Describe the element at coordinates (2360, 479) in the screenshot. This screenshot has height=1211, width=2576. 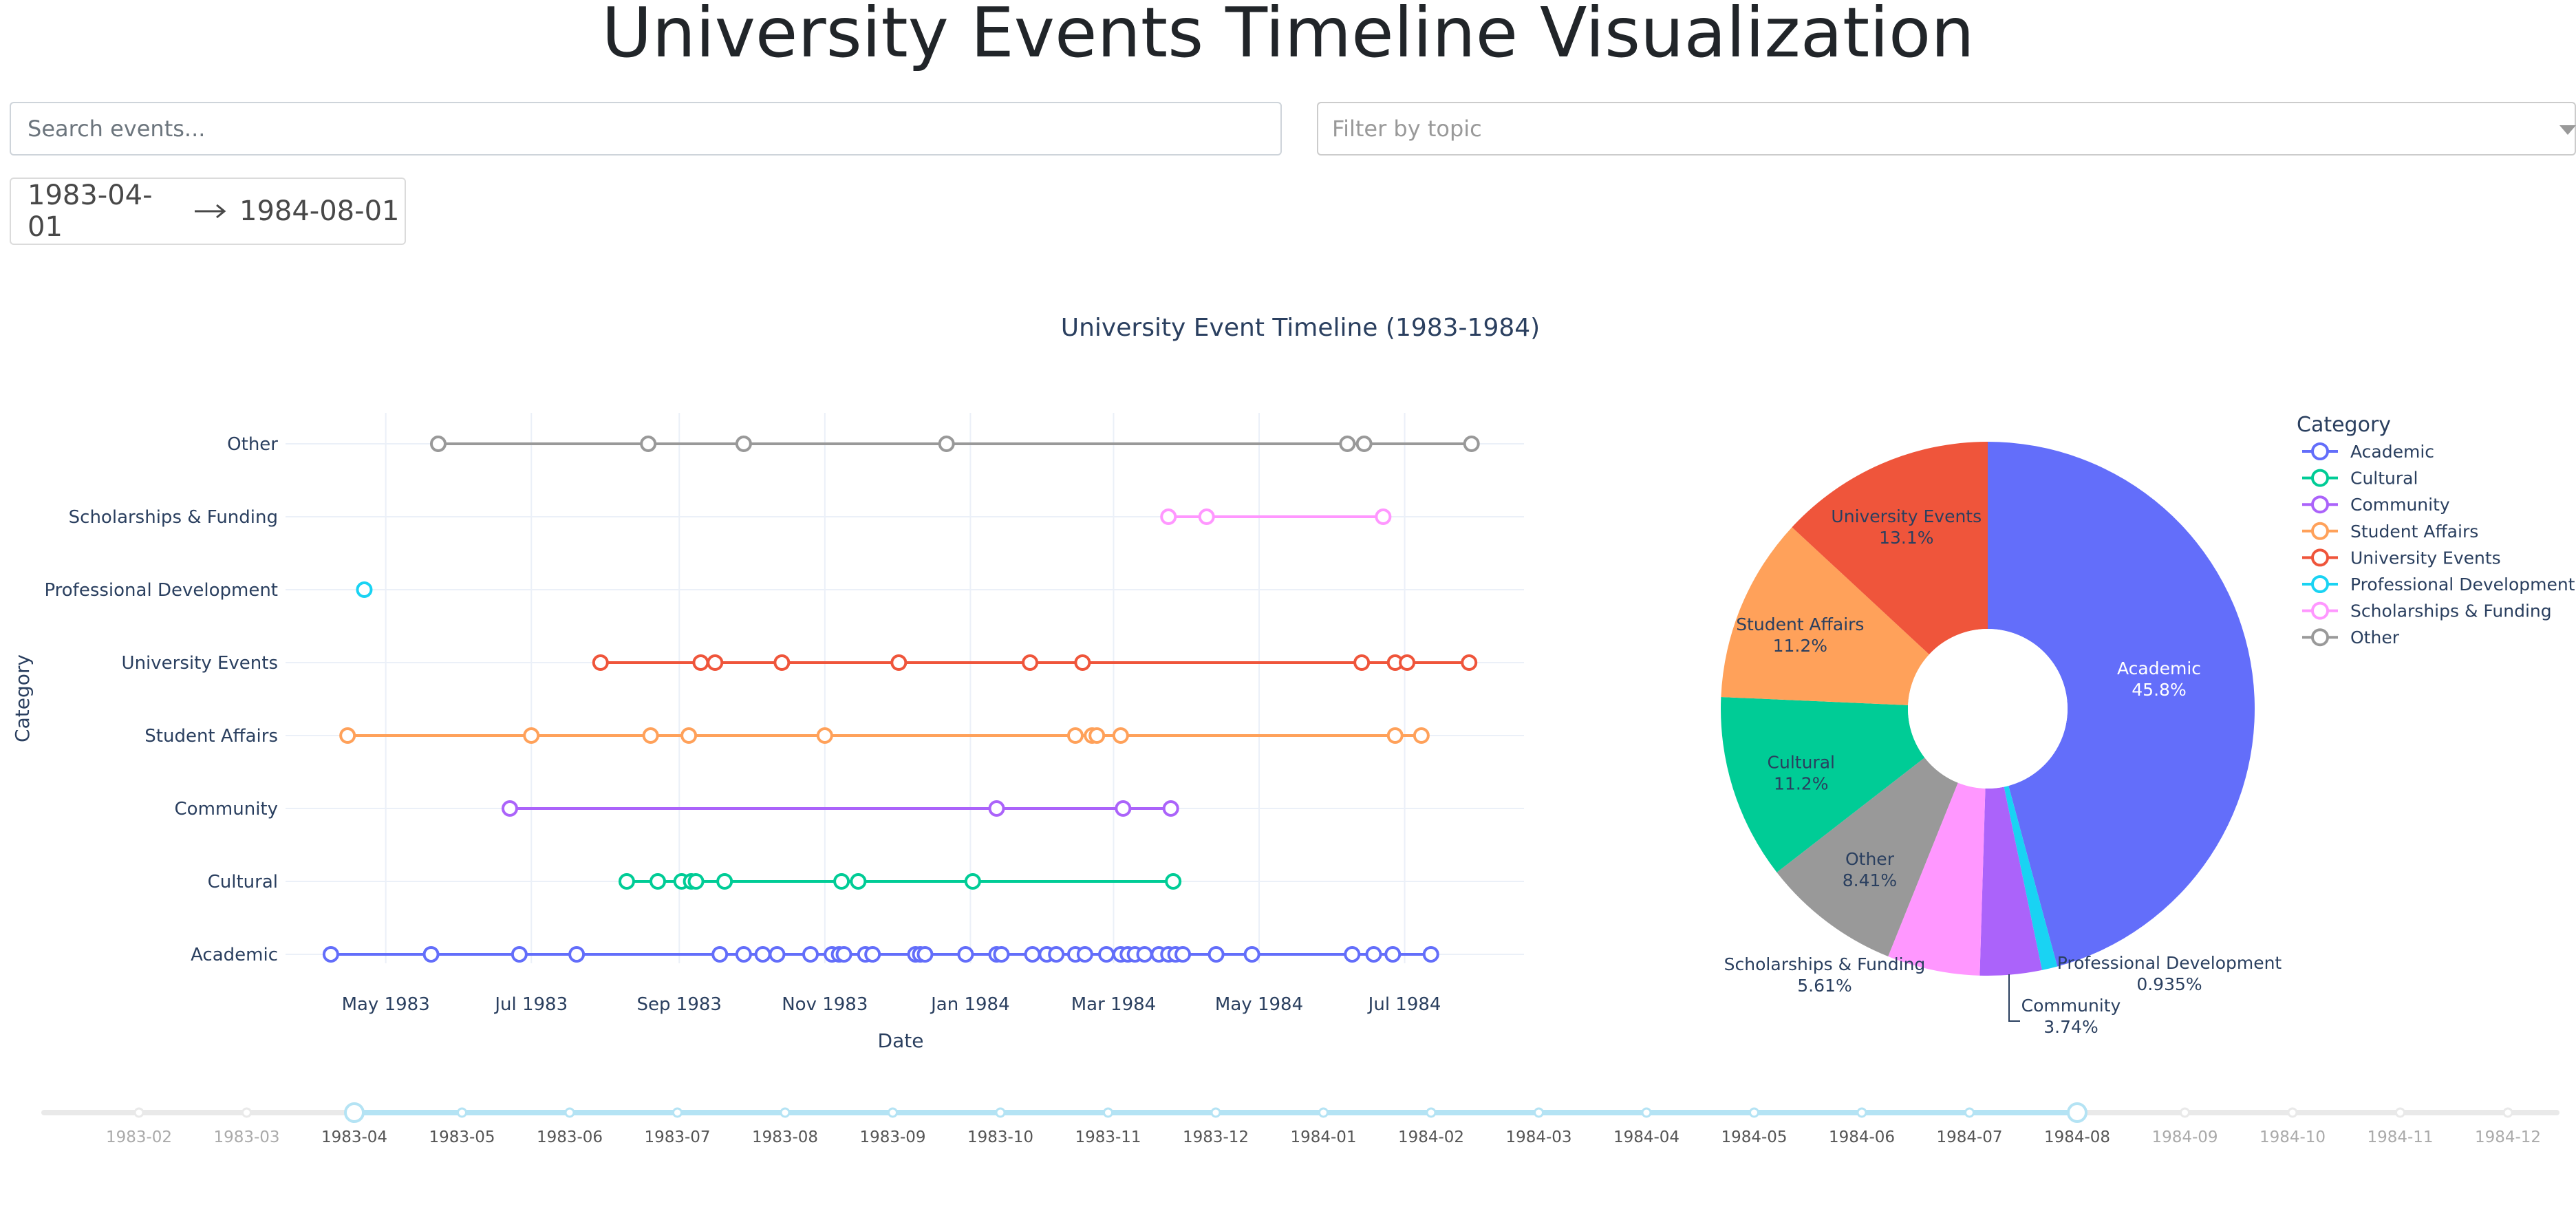
I see `legend-item-cultural: Cultural` at that location.